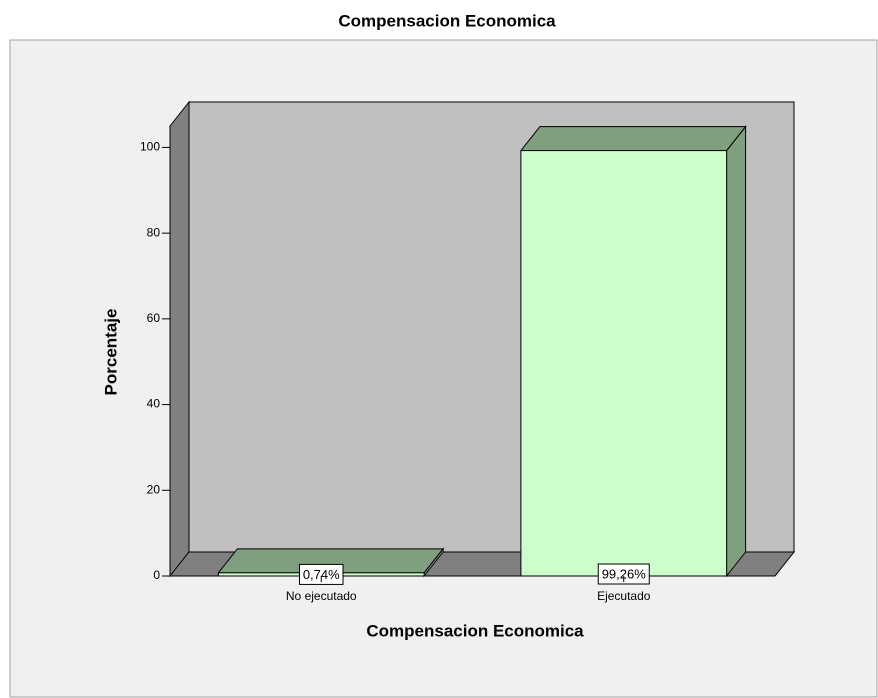 The height and width of the screenshot is (698, 878). I want to click on x-axis-title: Compensacion Economica, so click(475, 630).